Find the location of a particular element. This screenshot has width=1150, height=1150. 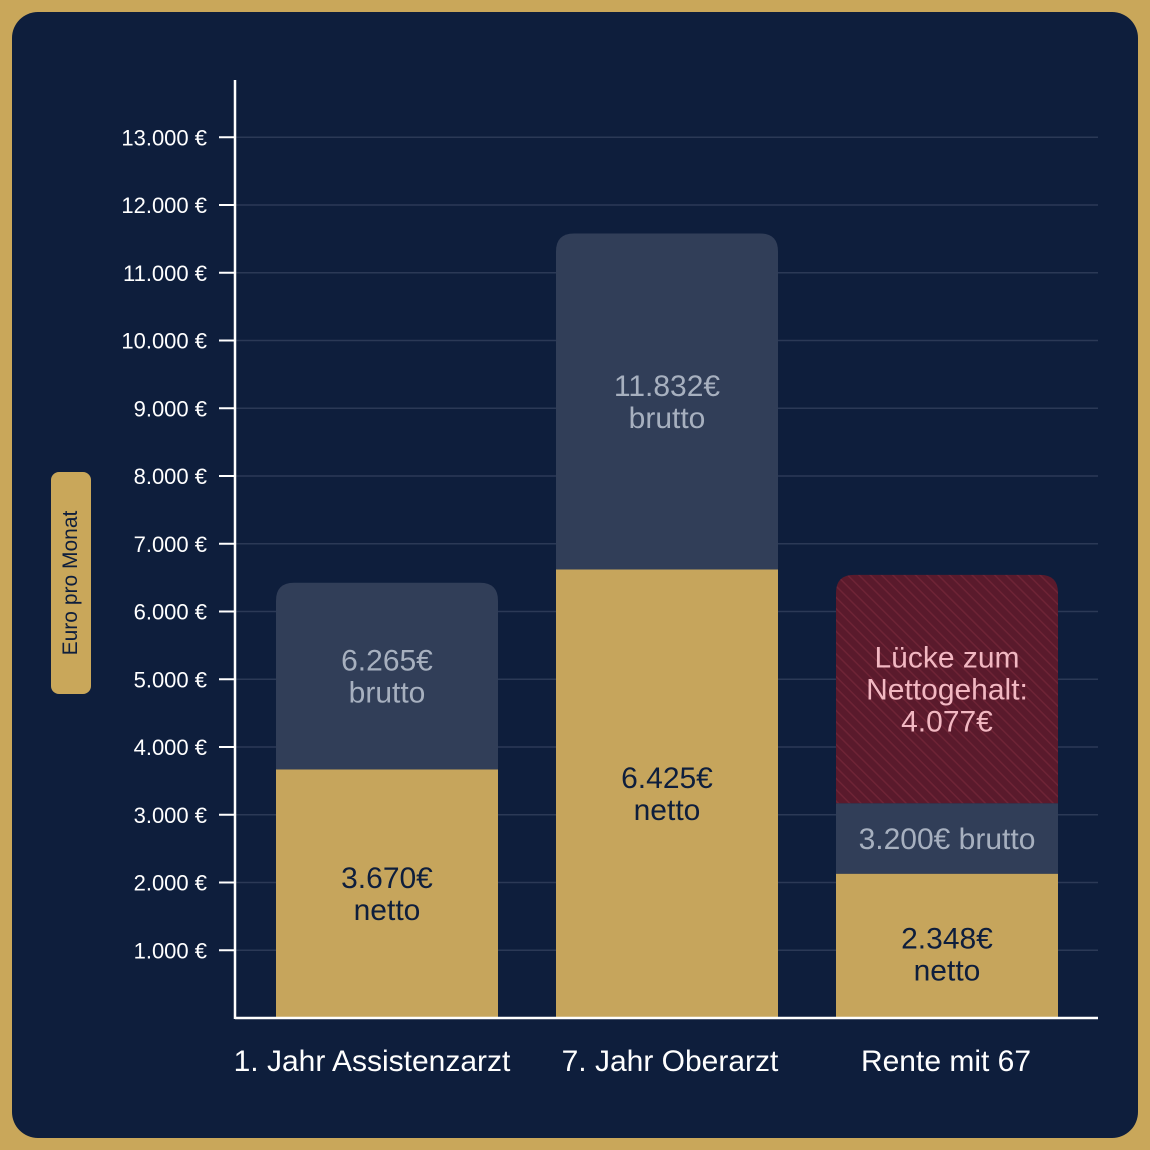

data-label-netto: 6.425€ netto is located at coordinates (667, 794).